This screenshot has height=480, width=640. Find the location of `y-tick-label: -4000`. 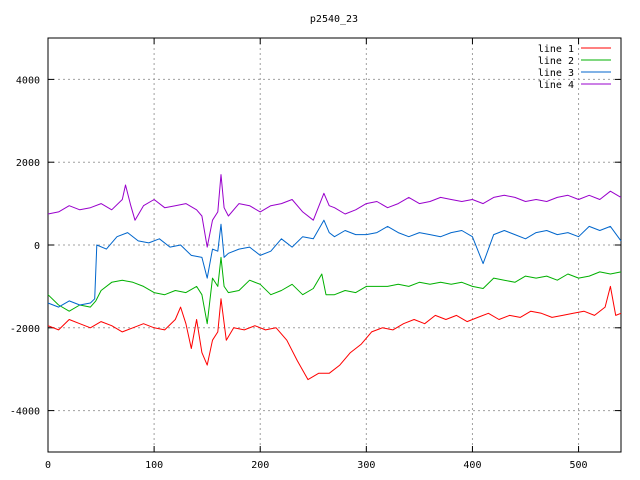

y-tick-label: -4000 is located at coordinates (25, 412).